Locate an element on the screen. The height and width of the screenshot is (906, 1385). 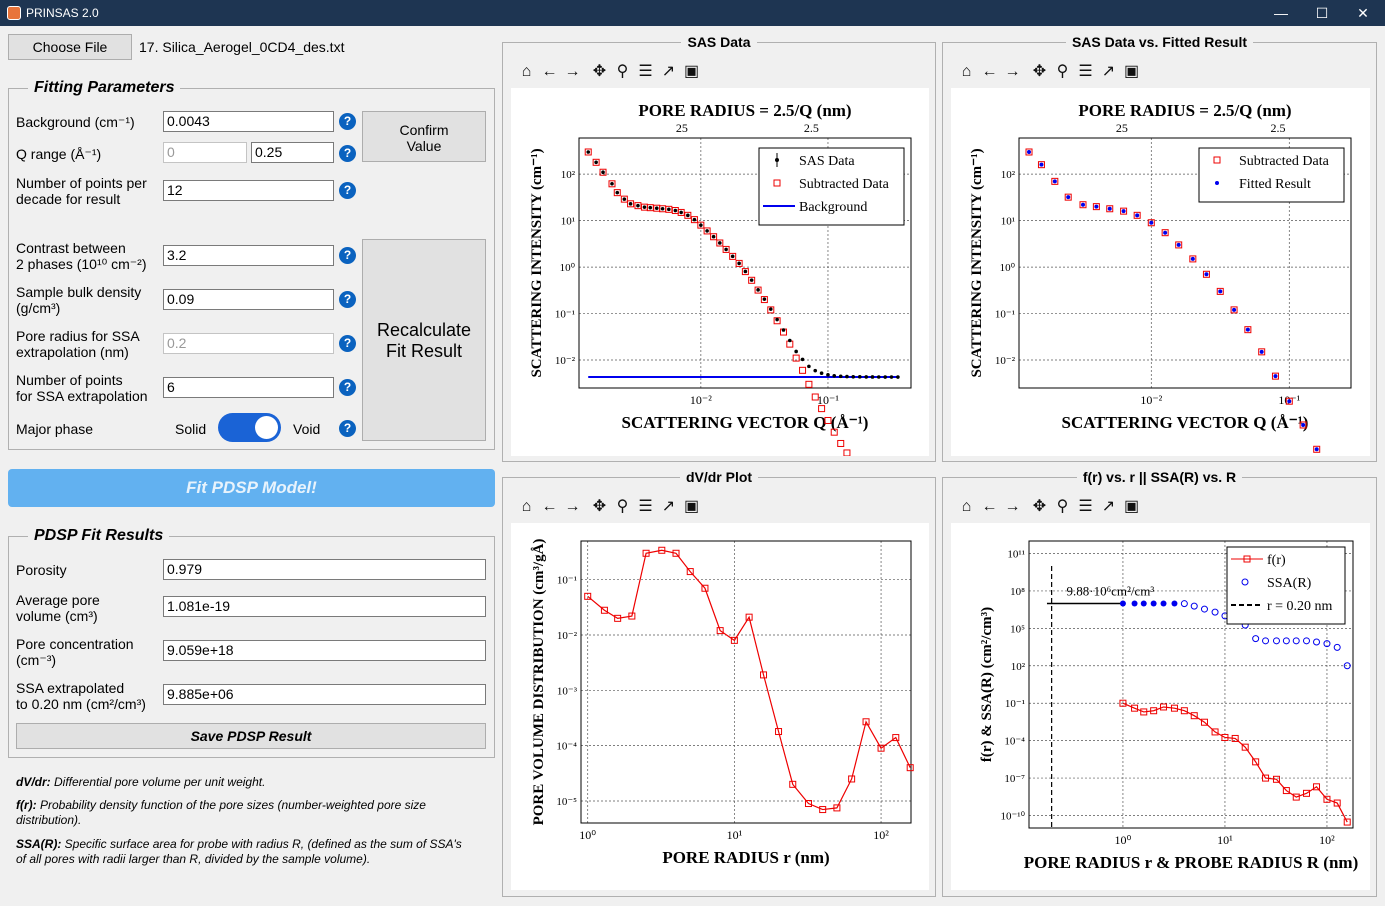
pore-concentration-field: 9.059e+18 is located at coordinates (324, 650).